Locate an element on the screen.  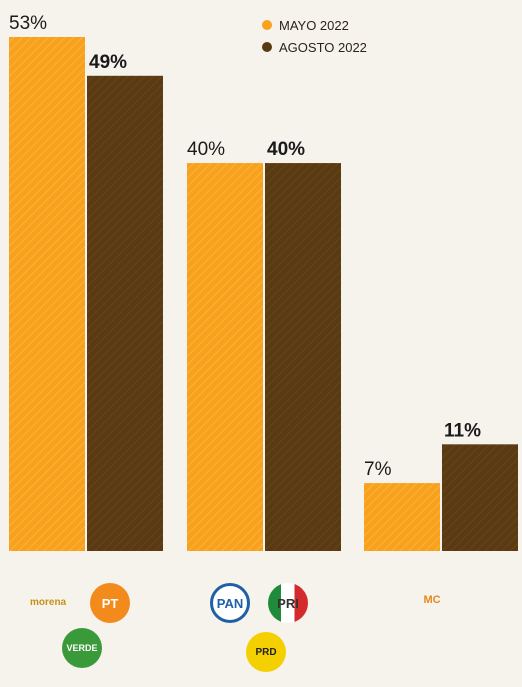
legend-item-mayo: MAYO 2022 is located at coordinates (314, 25).